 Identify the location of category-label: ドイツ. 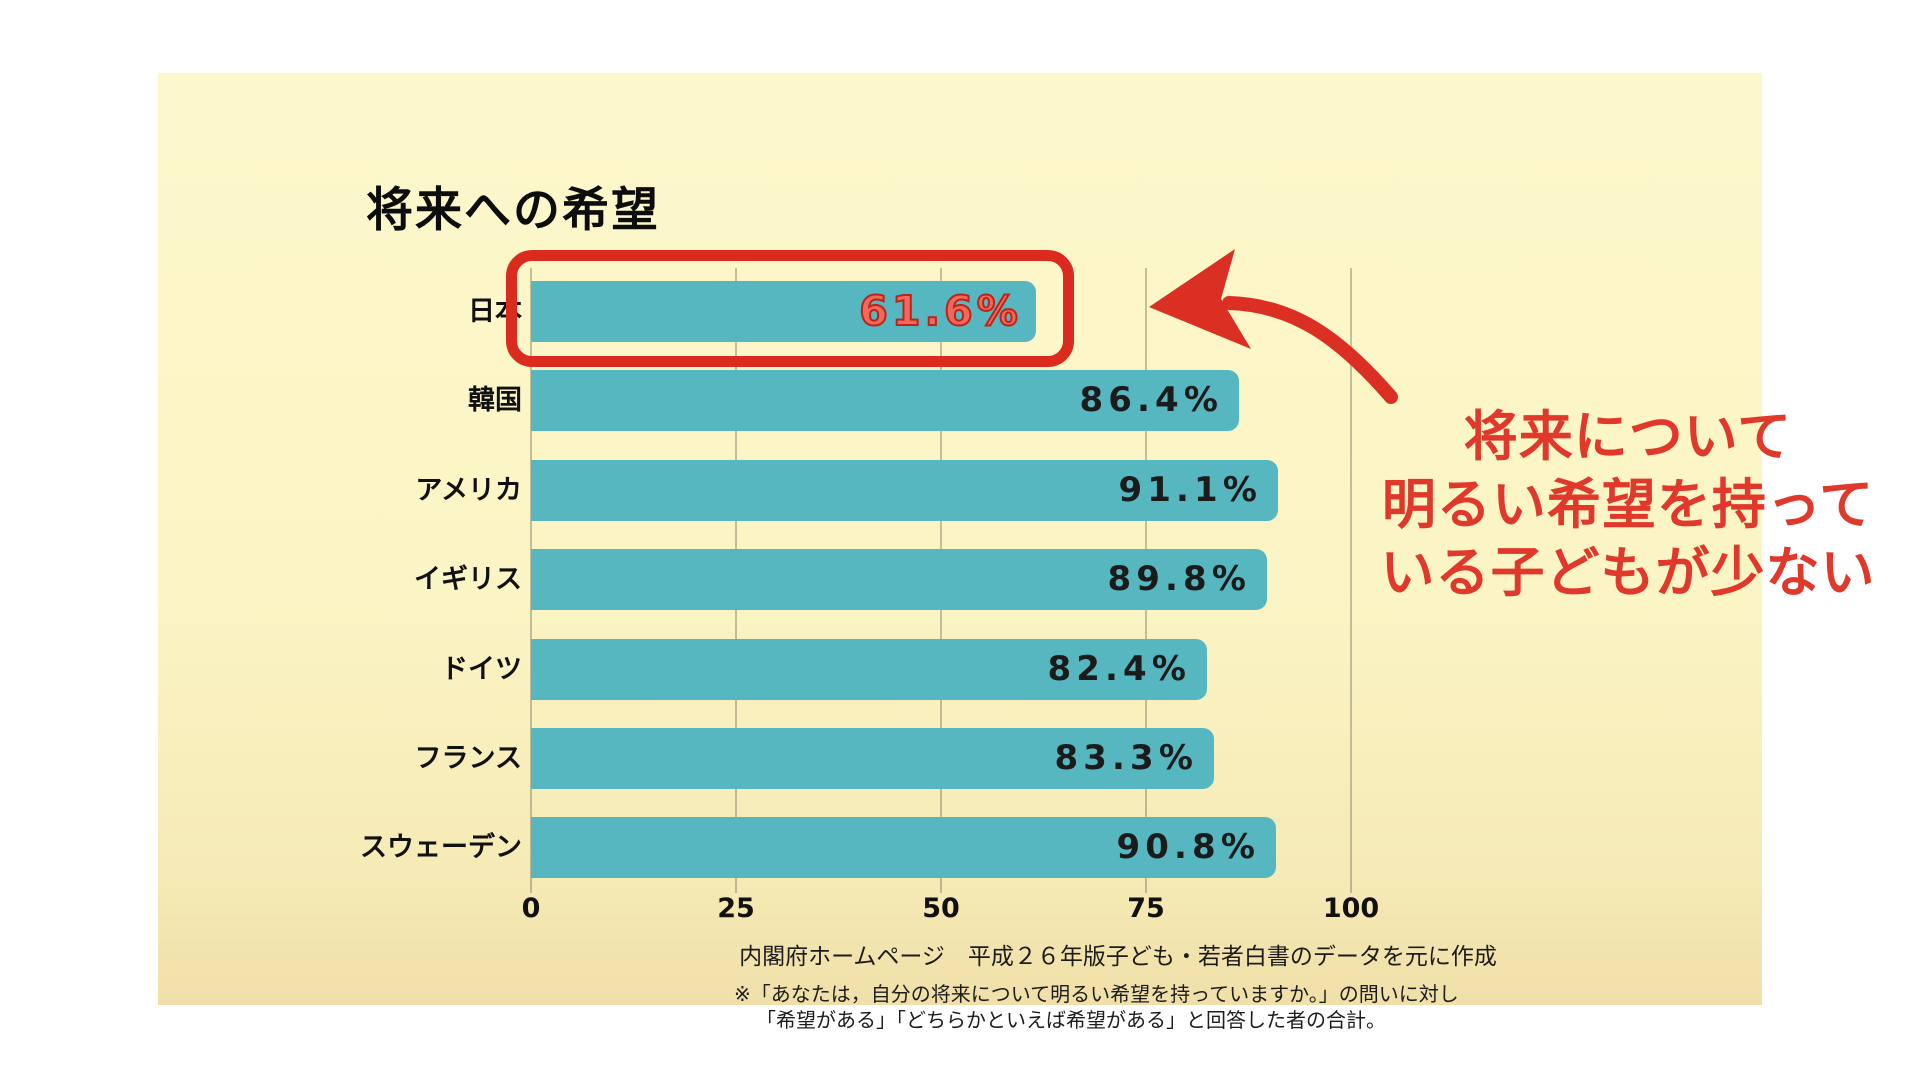
(481, 669).